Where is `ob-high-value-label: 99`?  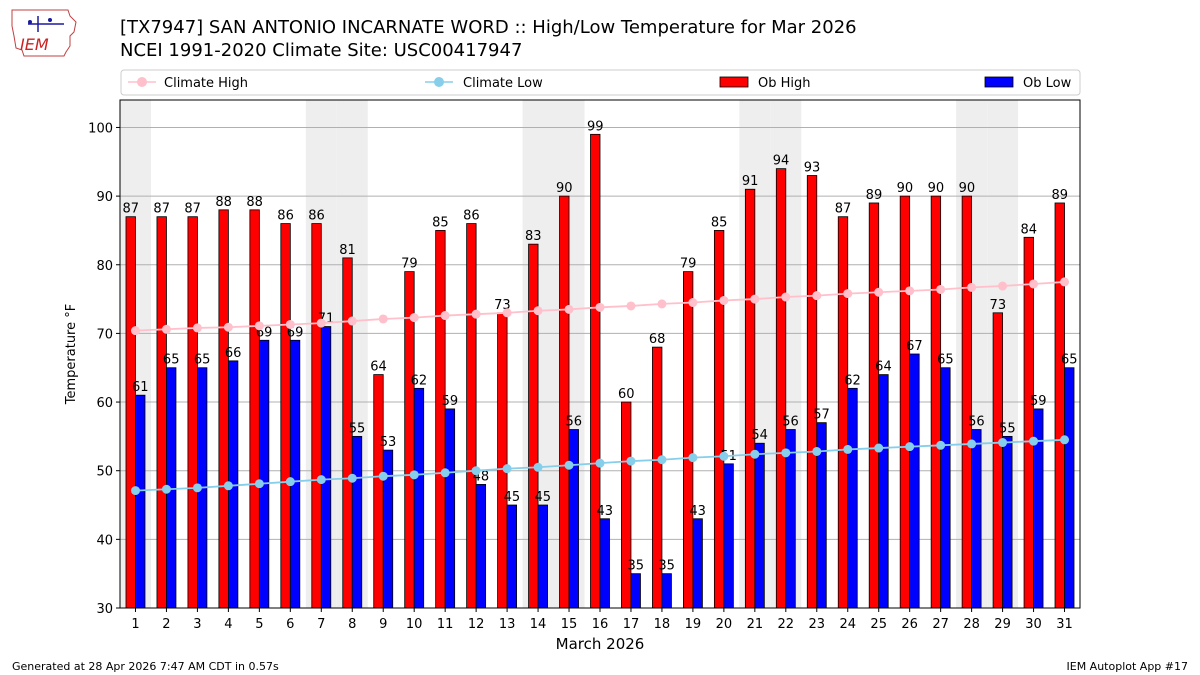 ob-high-value-label: 99 is located at coordinates (595, 126).